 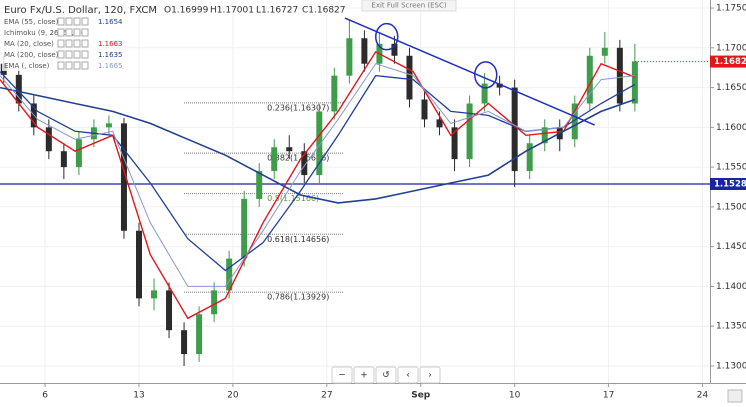 What do you see at coordinates (80, 10) in the screenshot?
I see `symbol-title: Euro Fx/U.S. Dollar, 120, FXCM` at bounding box center [80, 10].